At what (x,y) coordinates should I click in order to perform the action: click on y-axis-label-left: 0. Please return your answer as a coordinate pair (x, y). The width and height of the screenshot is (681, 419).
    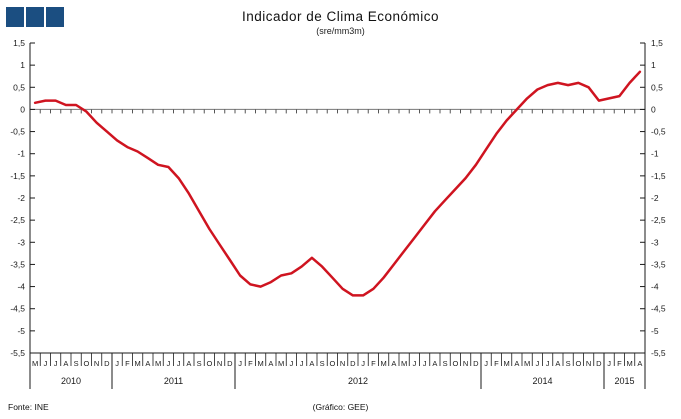
    Looking at the image, I should click on (22, 109).